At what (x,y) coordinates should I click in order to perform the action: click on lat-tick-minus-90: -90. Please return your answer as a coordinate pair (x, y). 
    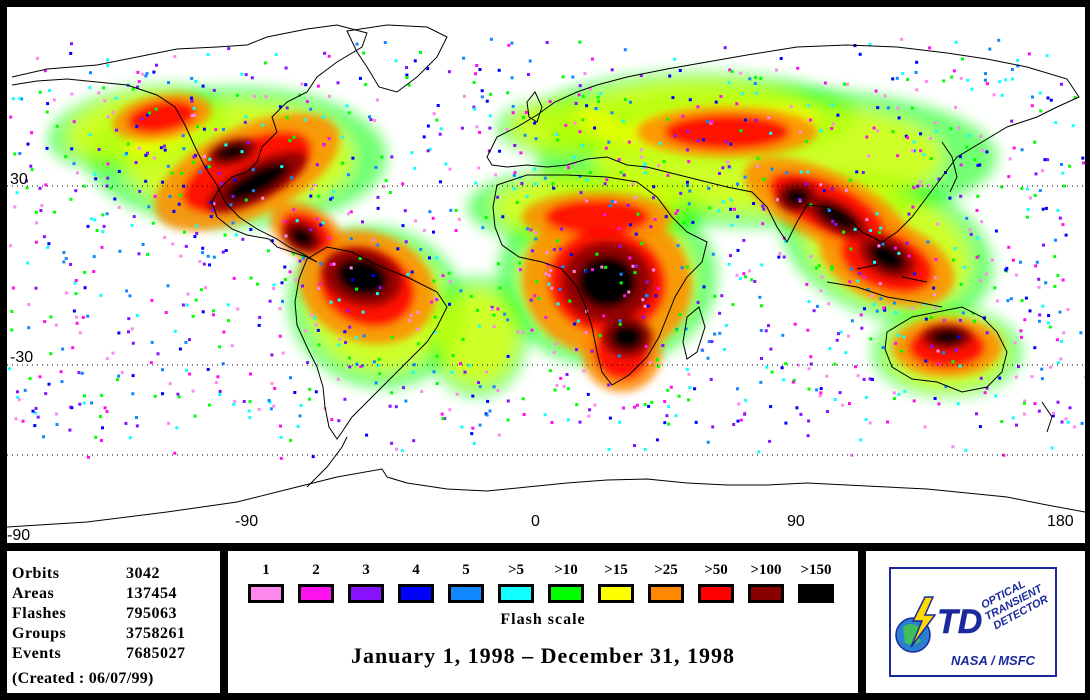
    Looking at the image, I should click on (19, 535).